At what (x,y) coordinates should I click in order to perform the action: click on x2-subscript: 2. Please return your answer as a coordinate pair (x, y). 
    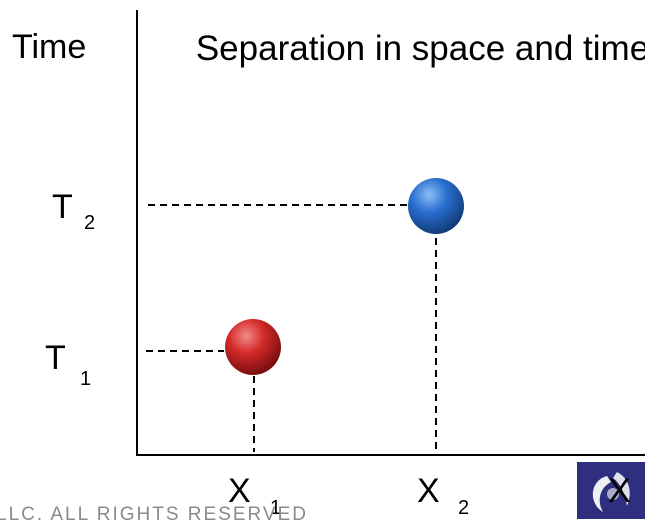
    Looking at the image, I should click on (464, 508).